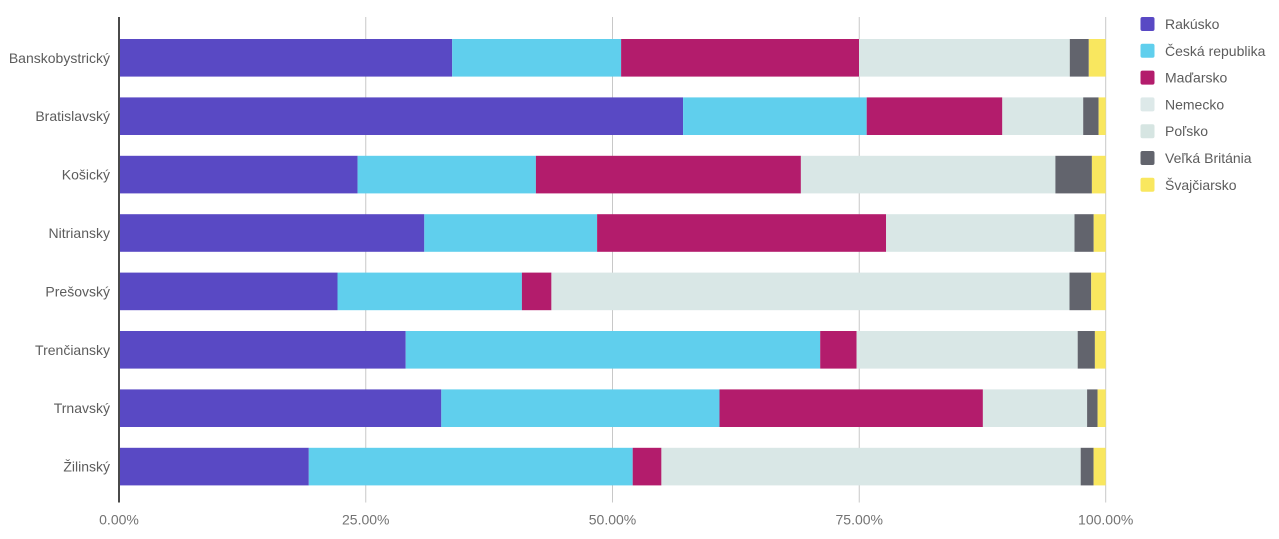  Describe the element at coordinates (86, 175) in the screenshot. I see `svg-text: Košický` at that location.